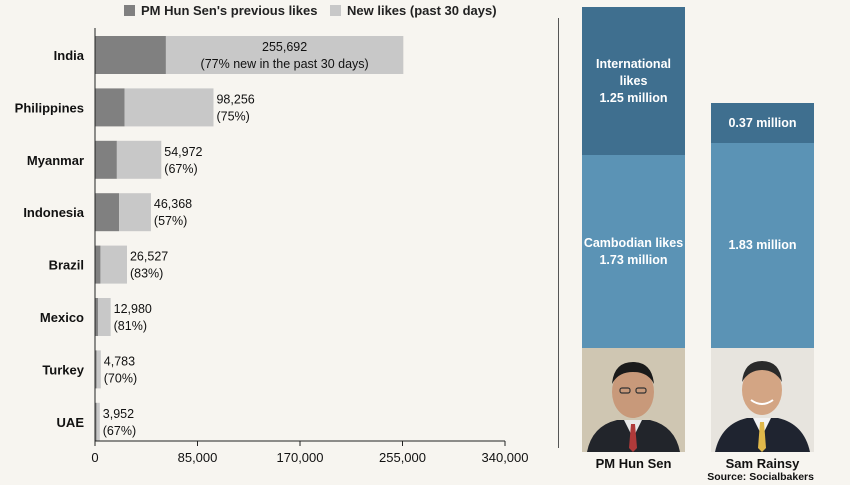  What do you see at coordinates (71, 422) in the screenshot?
I see `category-label-uae: UAE` at bounding box center [71, 422].